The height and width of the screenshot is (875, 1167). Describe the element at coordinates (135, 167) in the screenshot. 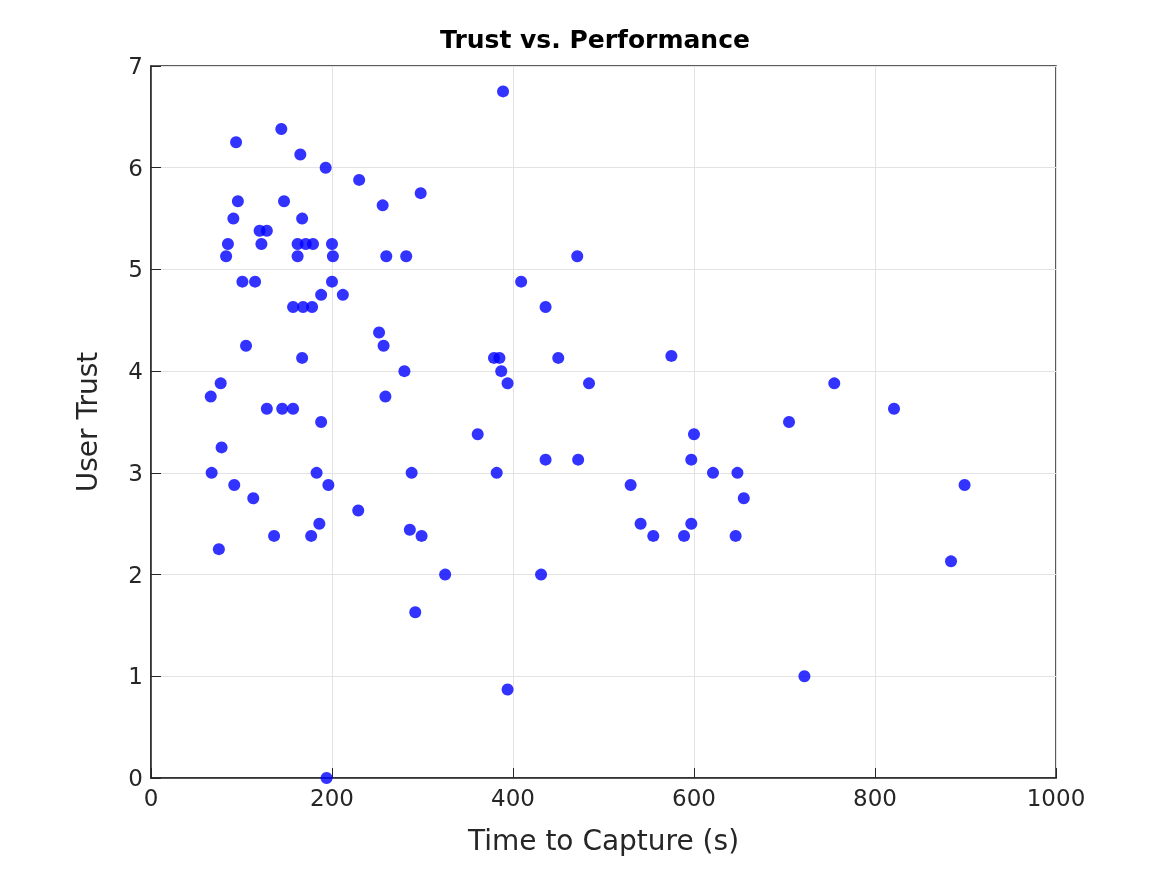

I see `y-tick-label: 6` at that location.